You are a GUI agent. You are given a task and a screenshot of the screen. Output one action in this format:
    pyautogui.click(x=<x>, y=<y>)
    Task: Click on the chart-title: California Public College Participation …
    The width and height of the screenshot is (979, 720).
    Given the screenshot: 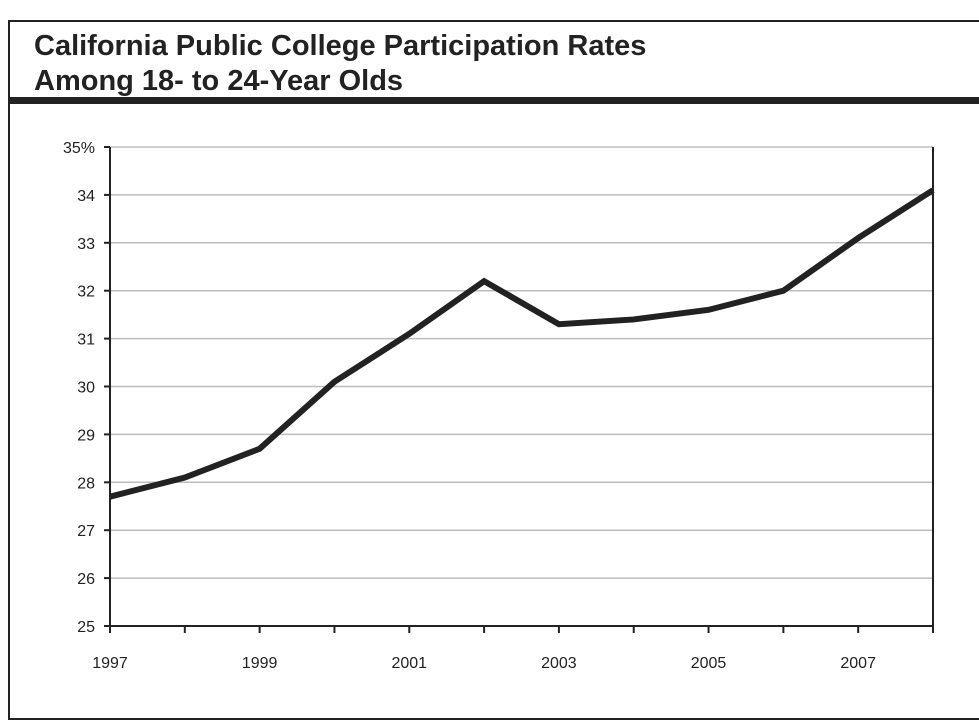 What is the action you would take?
    pyautogui.click(x=340, y=46)
    